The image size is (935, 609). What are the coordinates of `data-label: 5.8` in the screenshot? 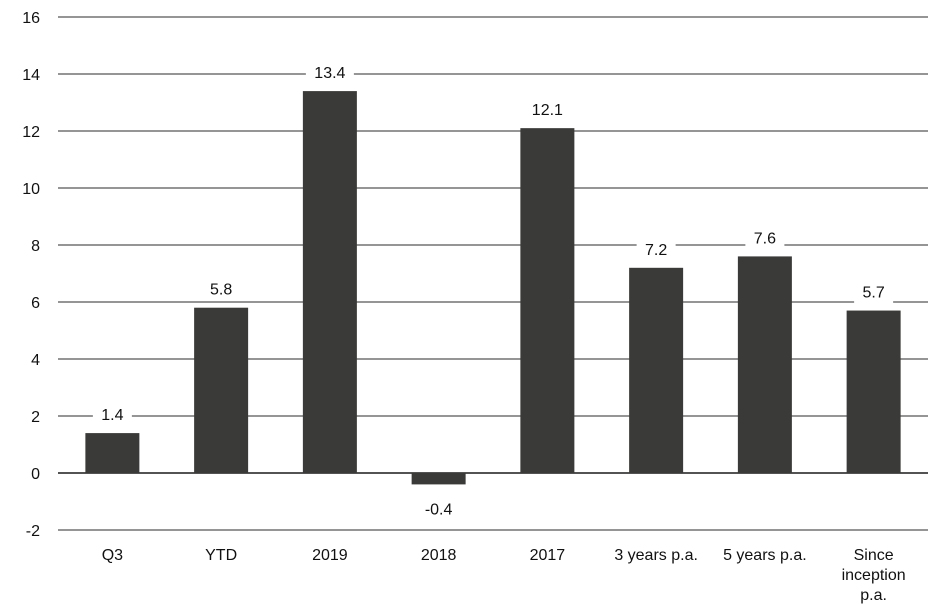 It's located at (221, 290).